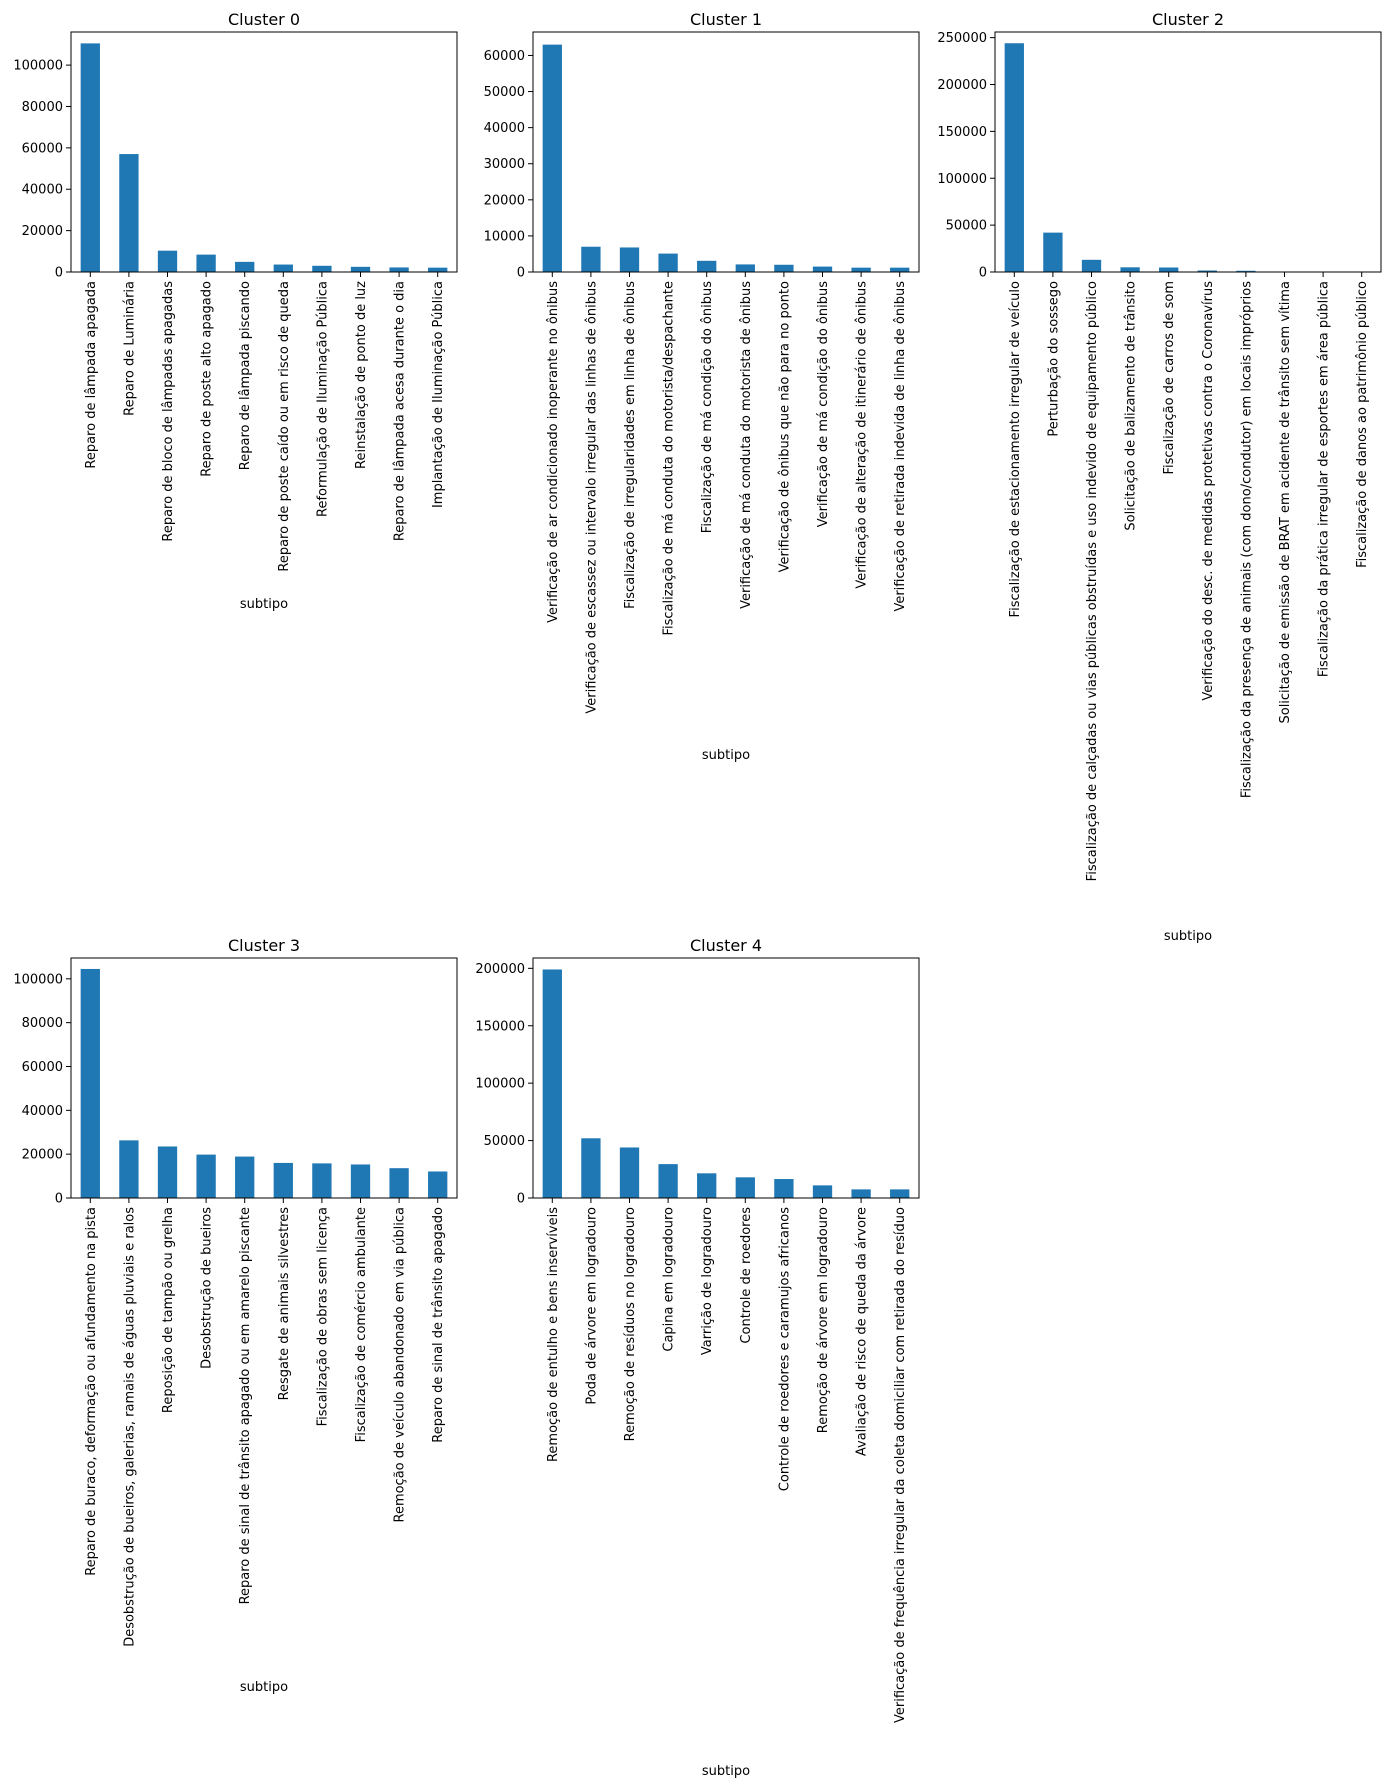  I want to click on subplot-title: Cluster 0, so click(264, 19).